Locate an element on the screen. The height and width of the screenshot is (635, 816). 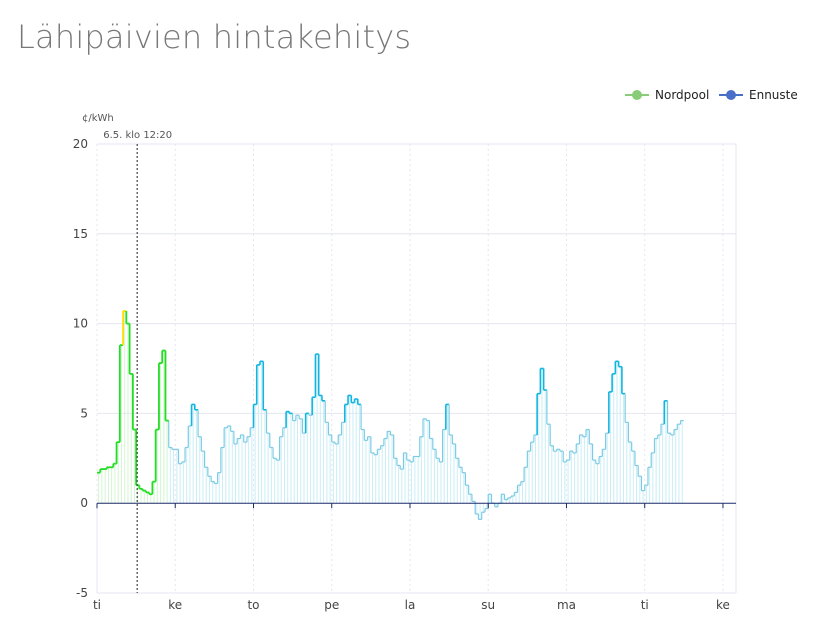
y-tick-label: 10 is located at coordinates (80, 324).